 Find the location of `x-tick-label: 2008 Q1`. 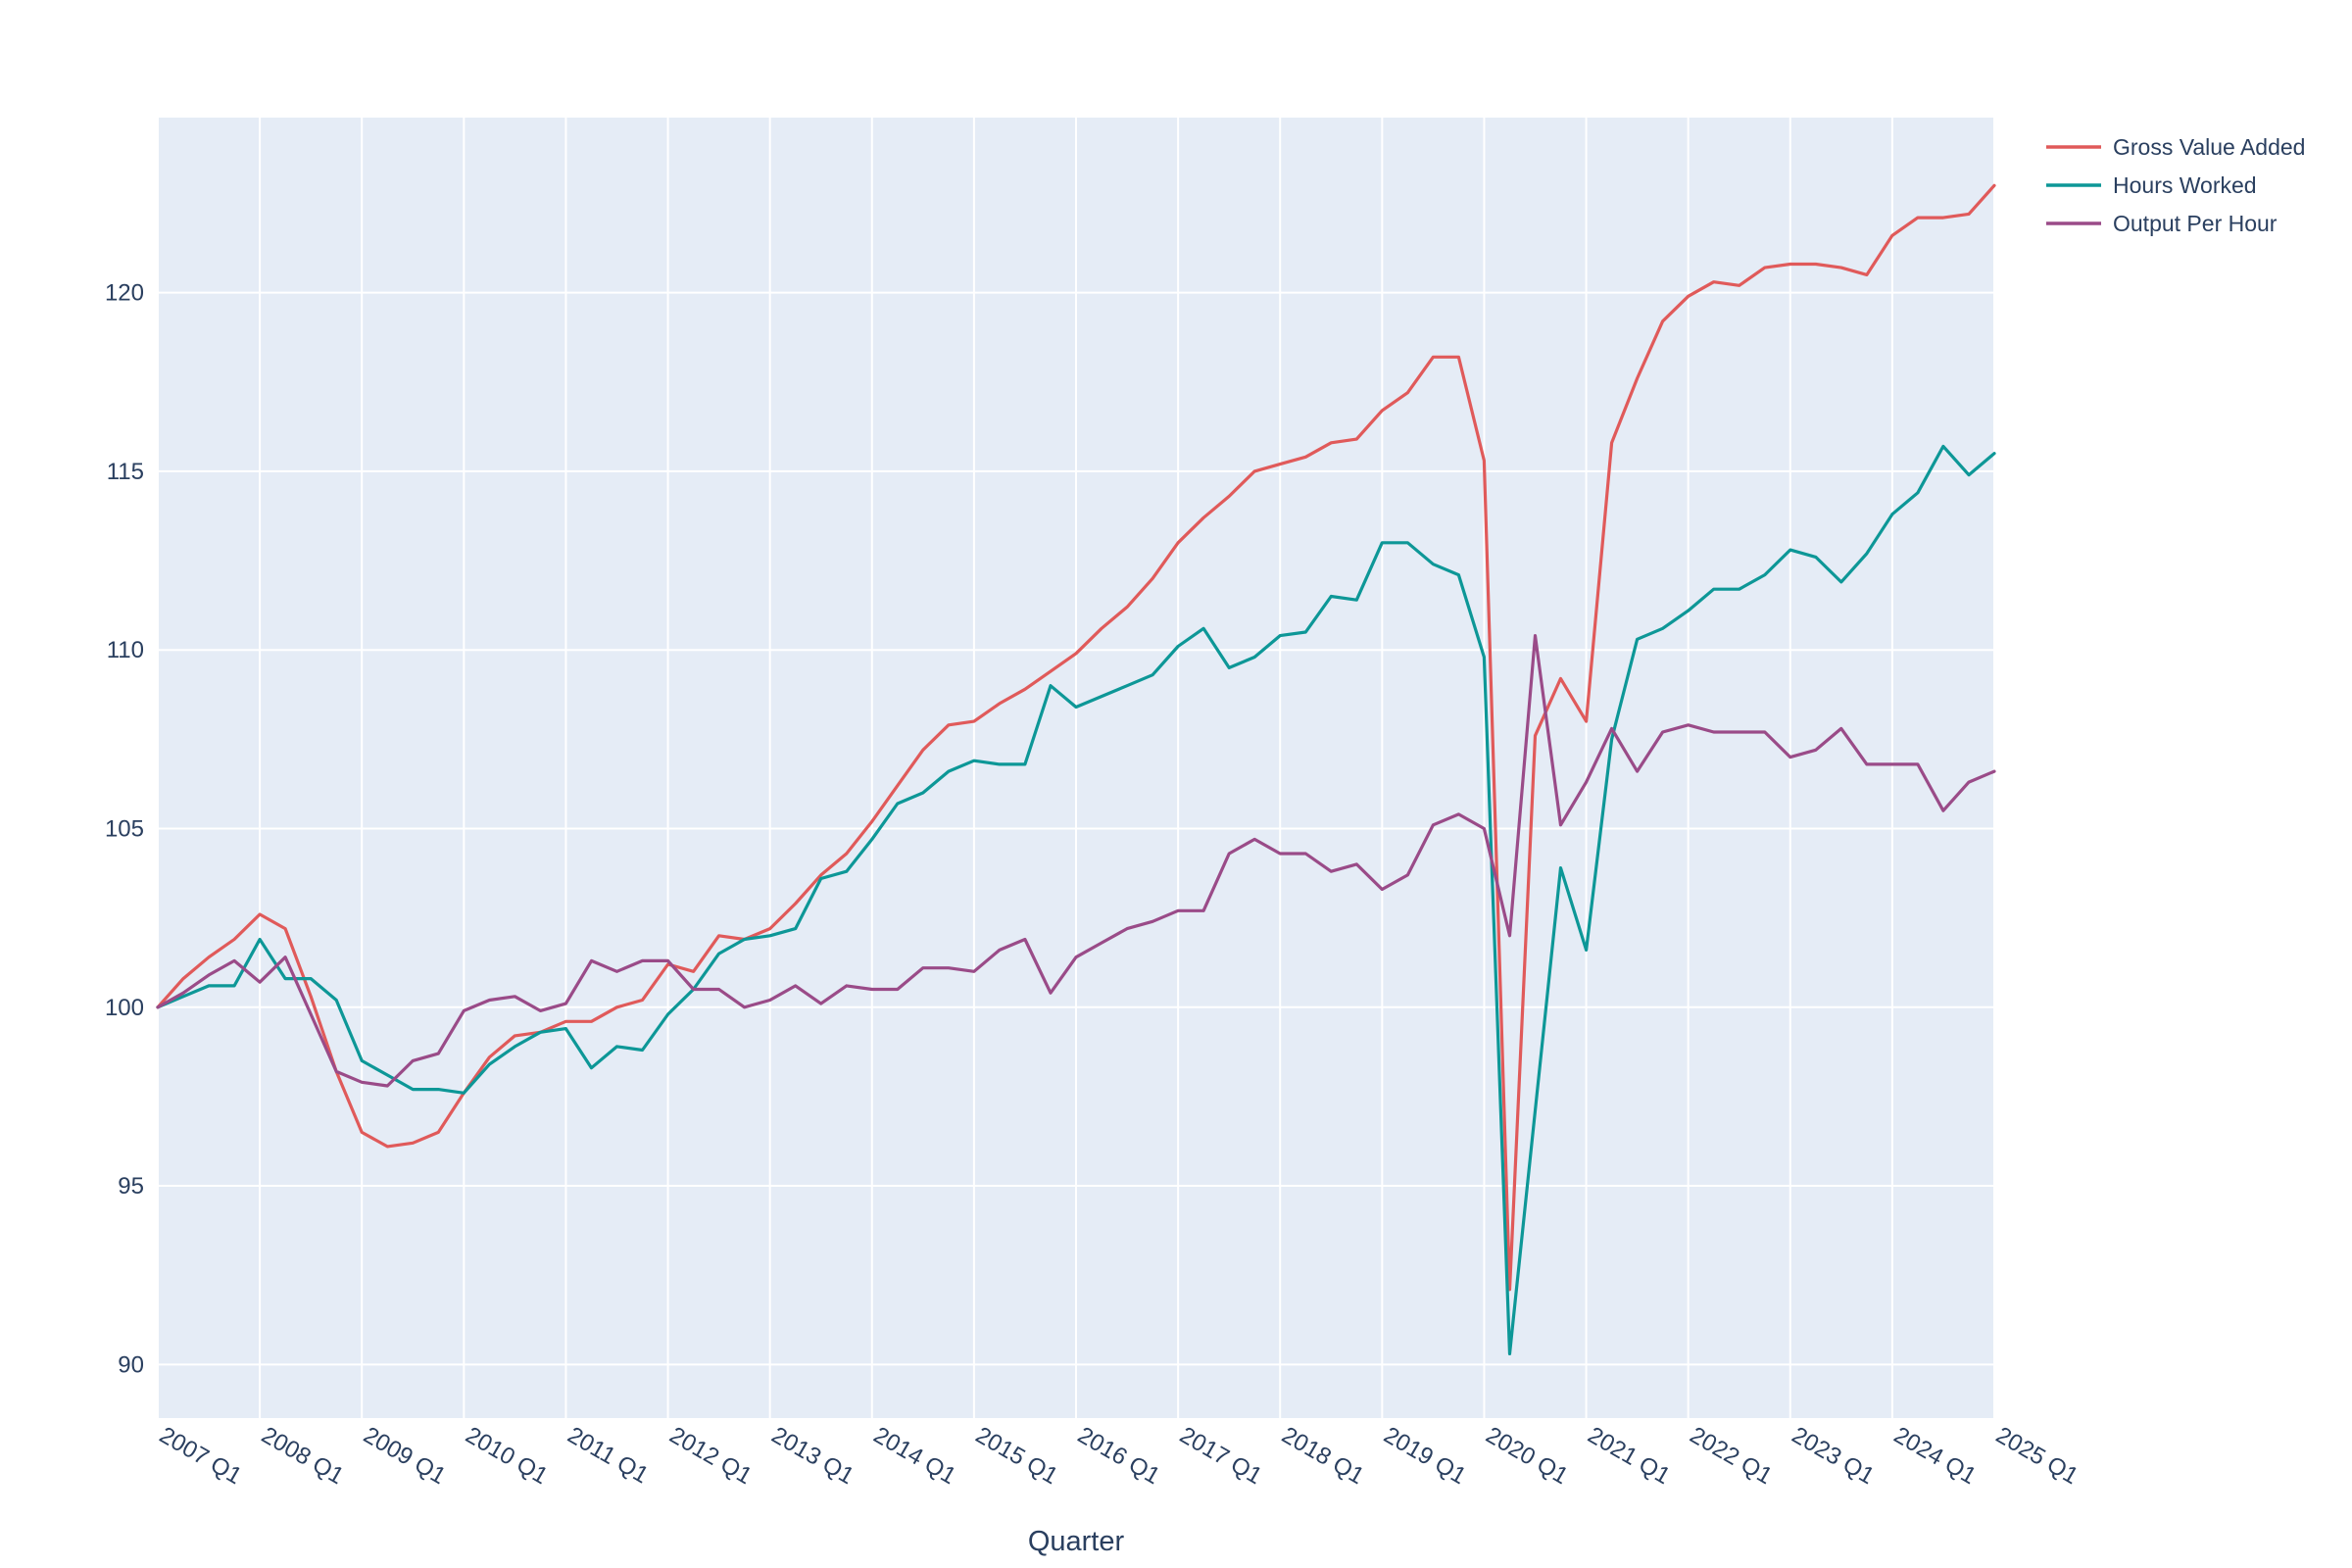

x-tick-label: 2008 Q1 is located at coordinates (302, 1456).